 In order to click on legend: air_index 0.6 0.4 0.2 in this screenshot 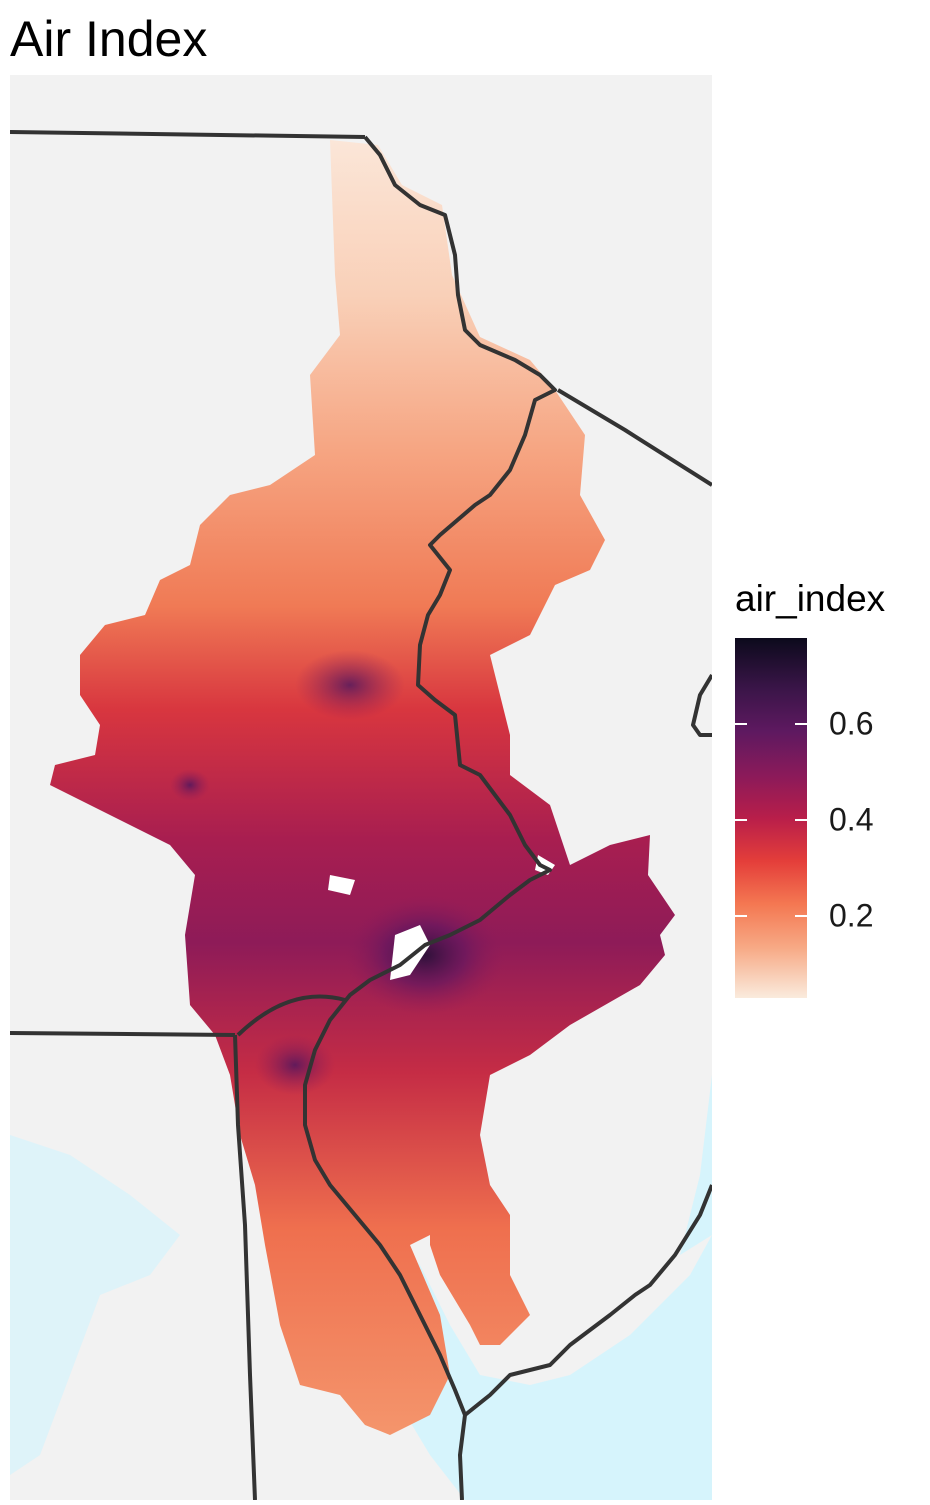, I will do `click(830, 793)`.